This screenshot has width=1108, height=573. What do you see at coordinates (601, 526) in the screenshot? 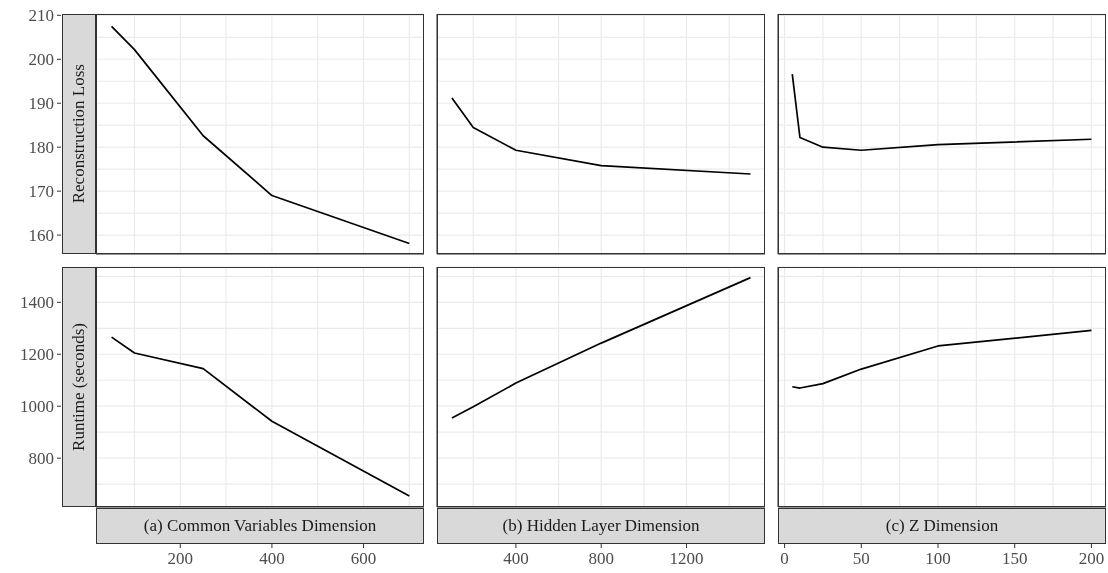
I see `x-axis-title: (b) Hidden Layer Dimension` at bounding box center [601, 526].